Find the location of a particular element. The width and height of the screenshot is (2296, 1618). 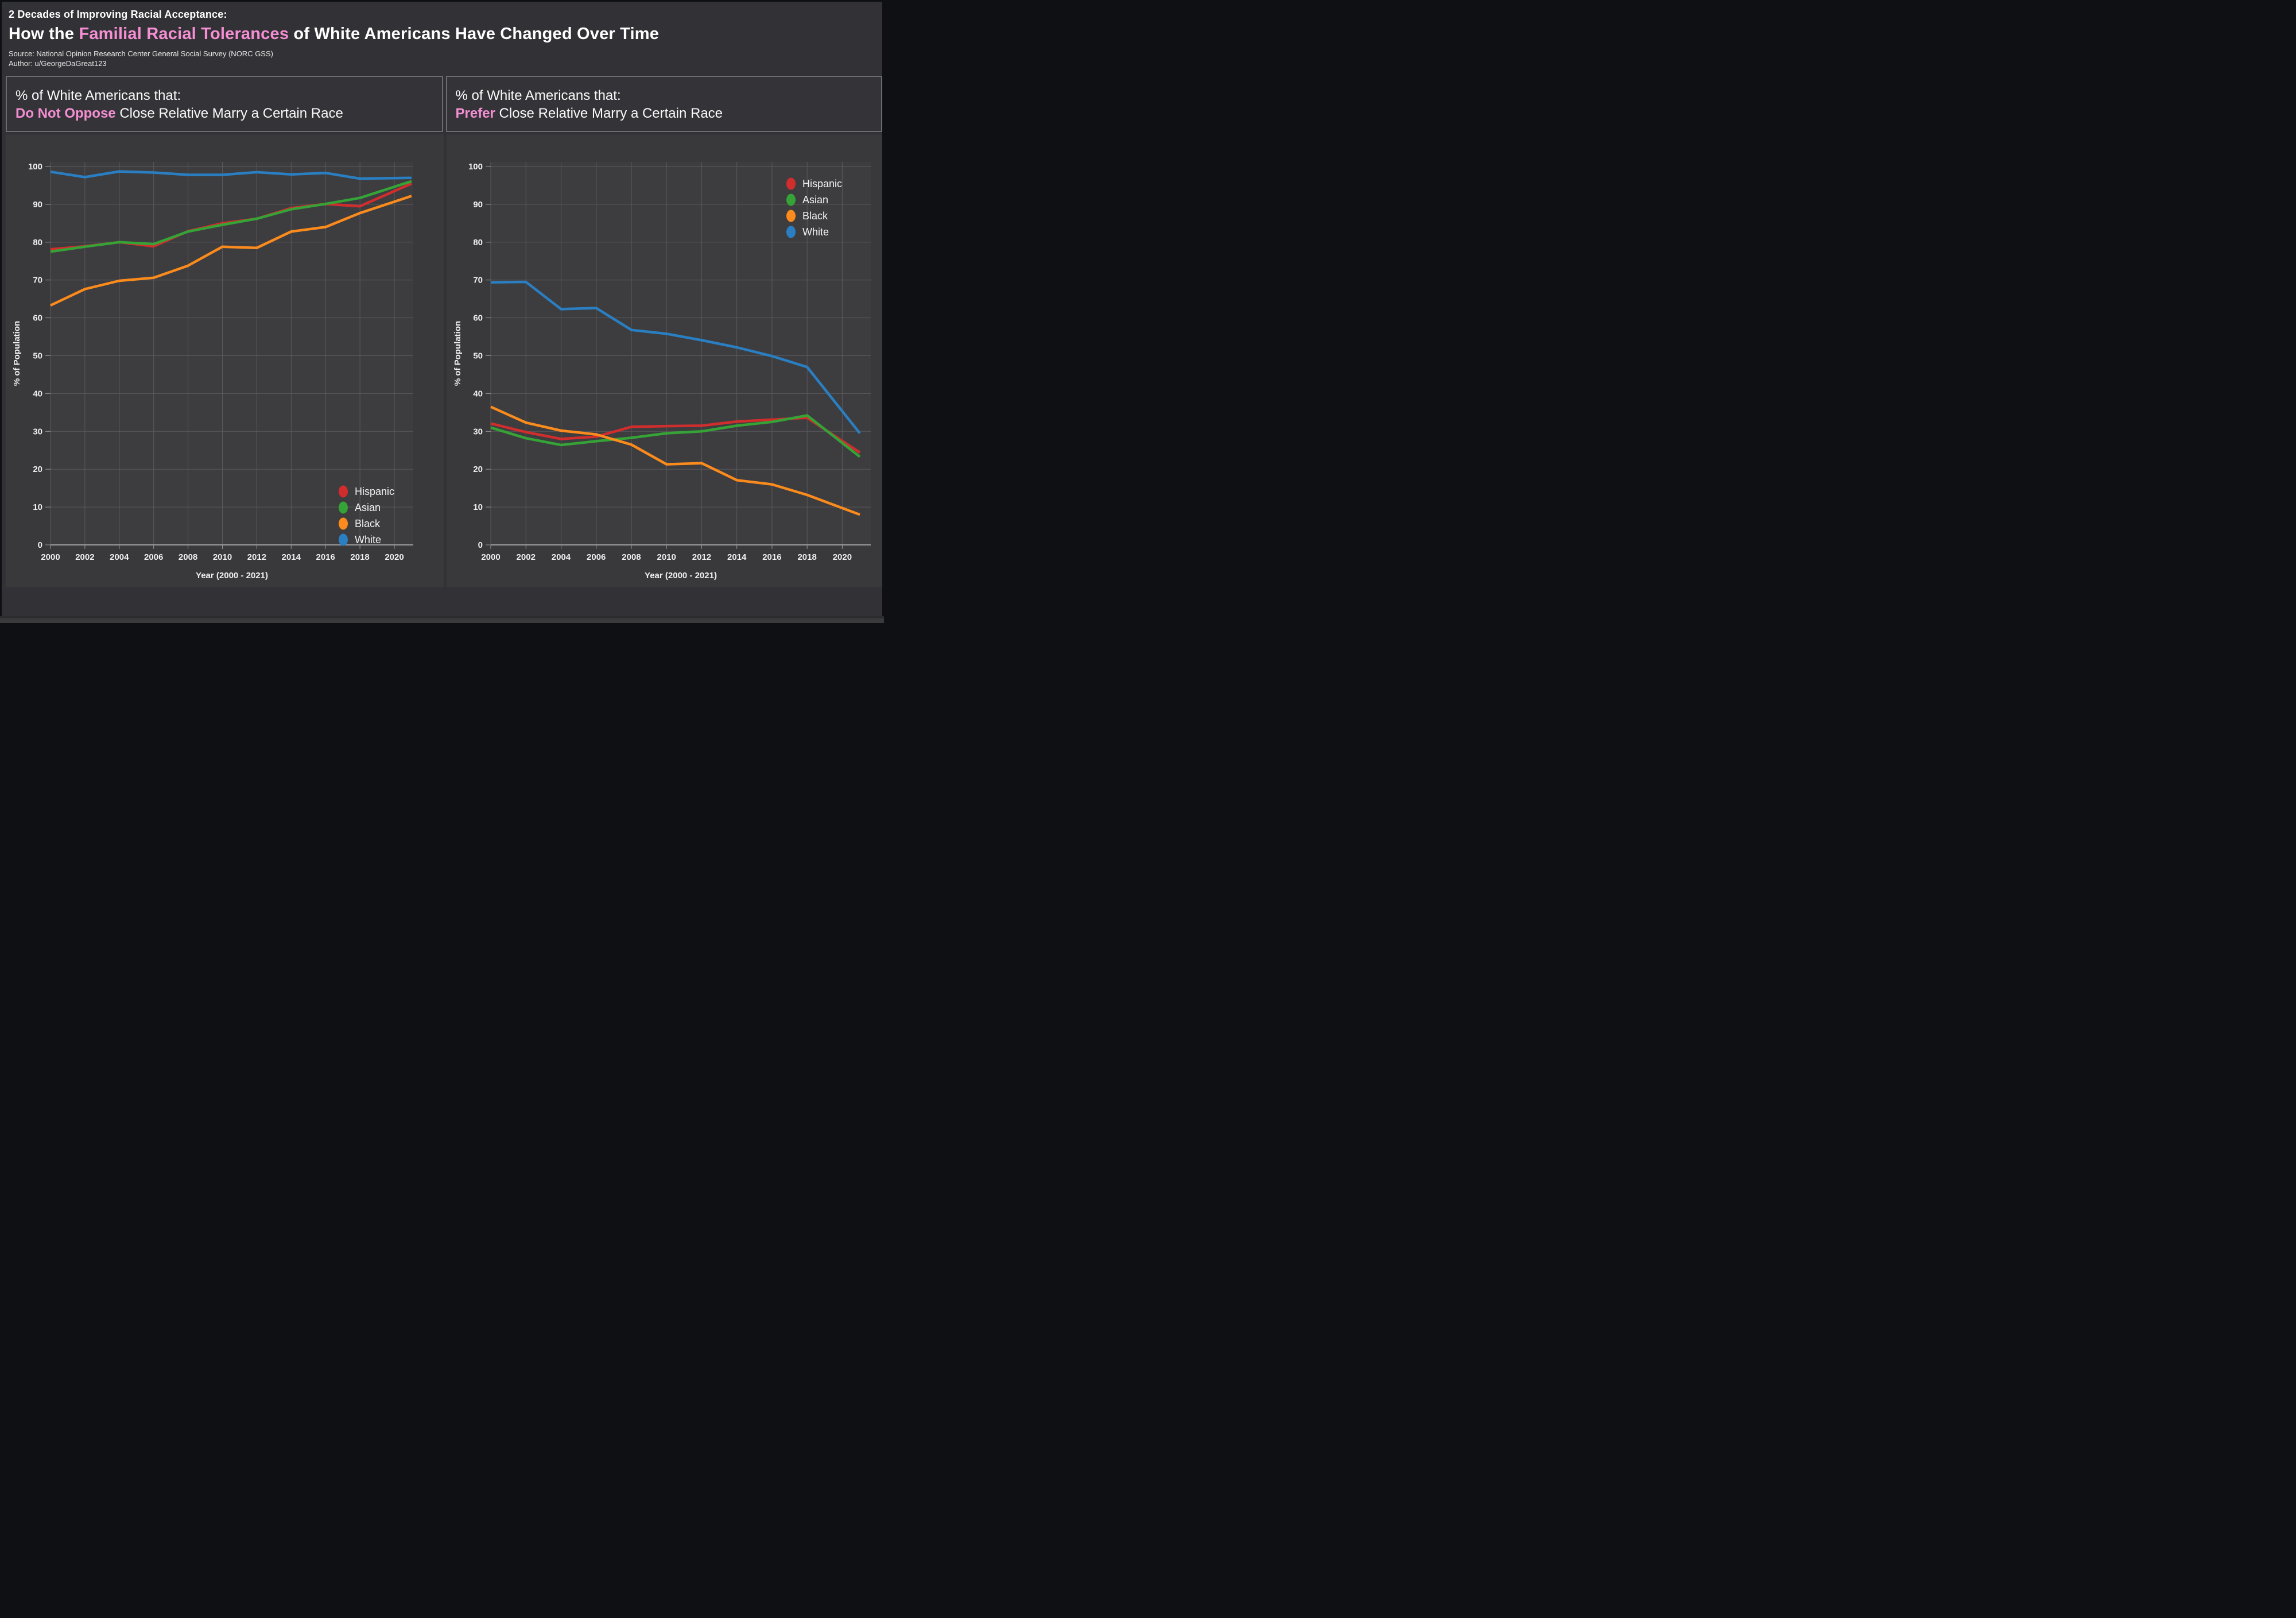

left-heading-line1: % of White Americans that: is located at coordinates (98, 95).